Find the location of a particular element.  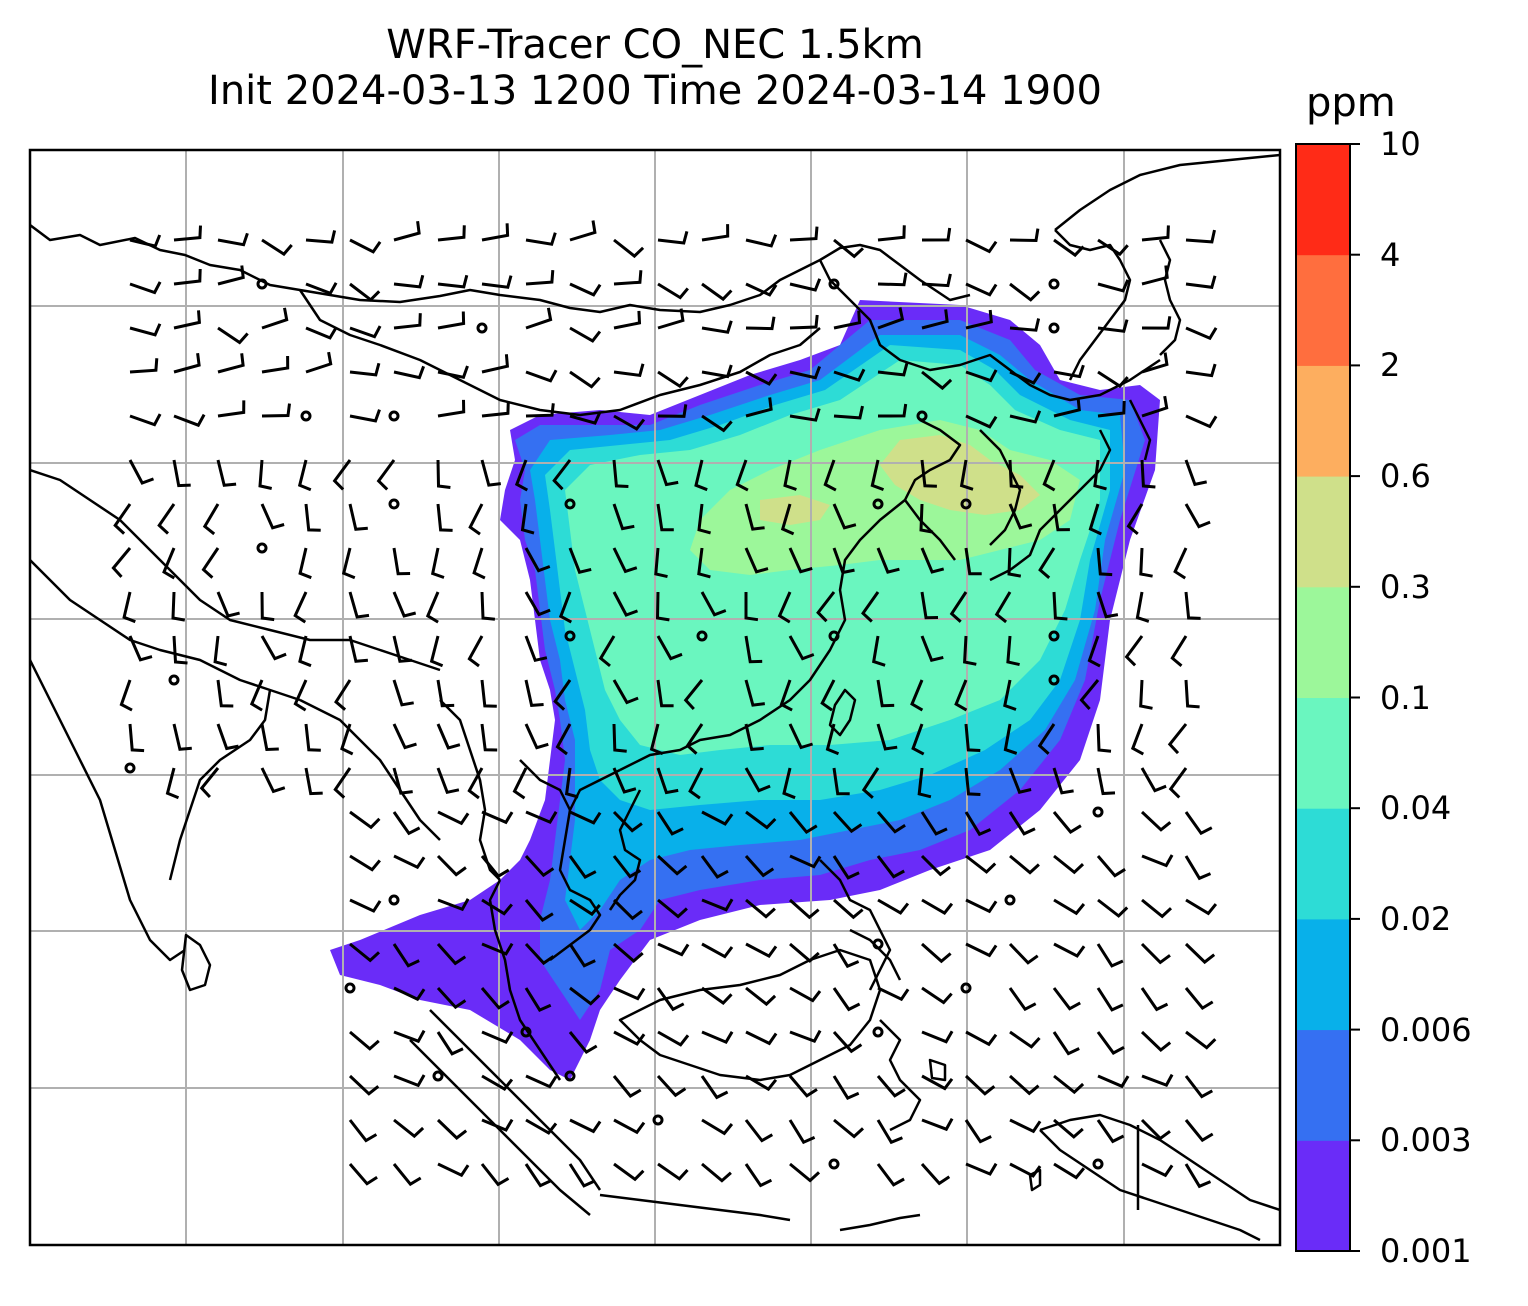

colorbar-tick-label: 0.001 is located at coordinates (1426, 1251).